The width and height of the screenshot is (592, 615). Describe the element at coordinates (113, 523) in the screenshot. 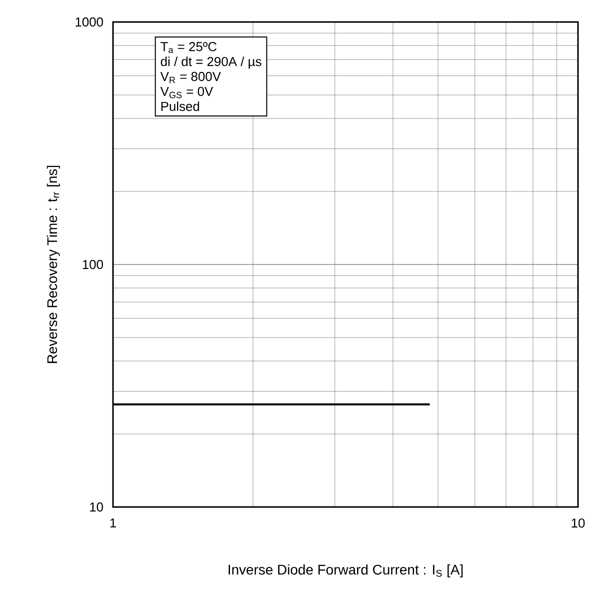

I see `x-tick-label: 1` at that location.